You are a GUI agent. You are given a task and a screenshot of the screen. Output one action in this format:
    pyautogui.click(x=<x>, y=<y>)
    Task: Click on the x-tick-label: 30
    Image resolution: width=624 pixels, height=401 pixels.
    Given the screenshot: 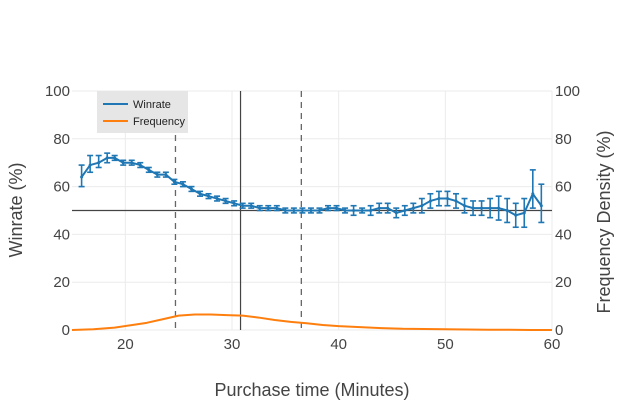 What is the action you would take?
    pyautogui.click(x=232, y=344)
    